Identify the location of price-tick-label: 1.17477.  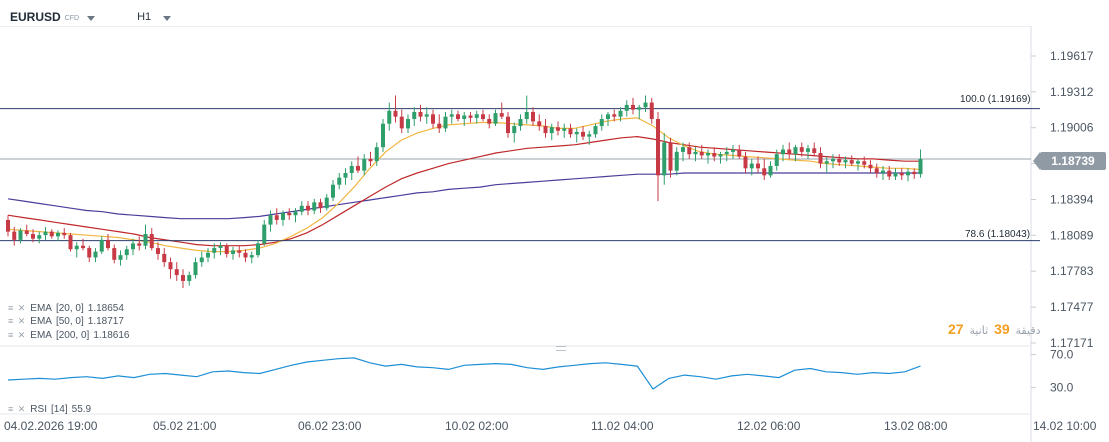
(1072, 307).